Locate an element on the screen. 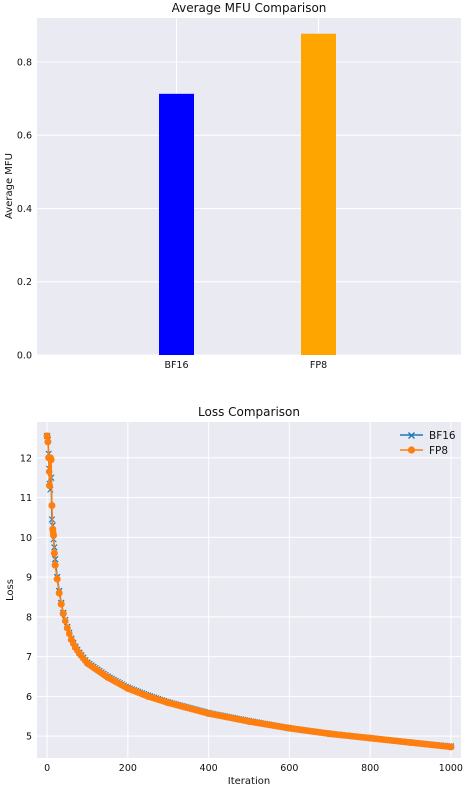 The image size is (466, 788). mfu-y-tick-label: 0.8 is located at coordinates (24, 62).